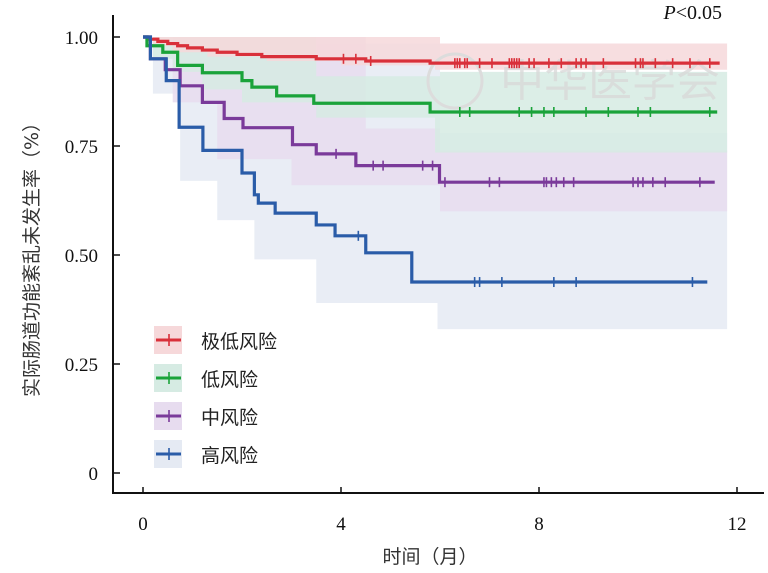  What do you see at coordinates (229, 380) in the screenshot?
I see `legend-label: 低风险` at bounding box center [229, 380].